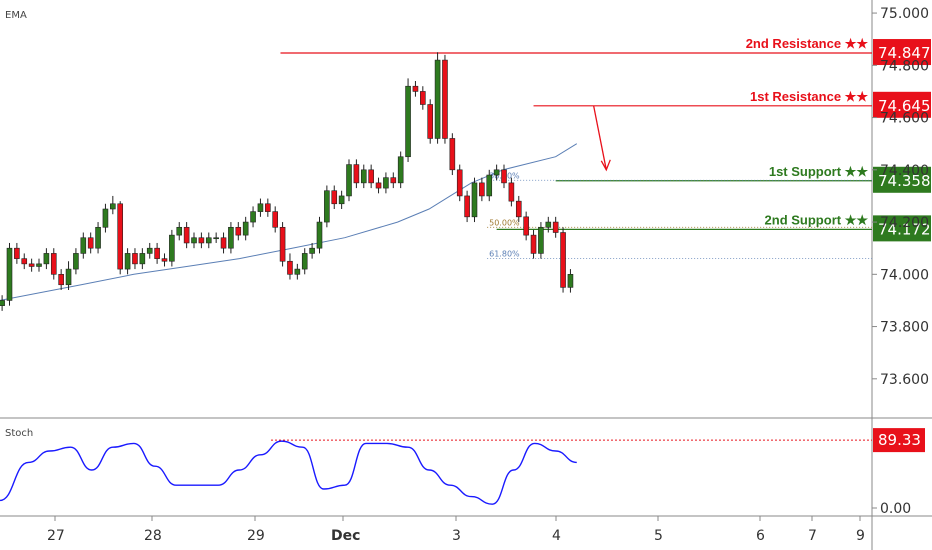 Image resolution: width=932 pixels, height=550 pixels. Describe the element at coordinates (904, 229) in the screenshot. I see `level-price-text: 74.172` at that location.